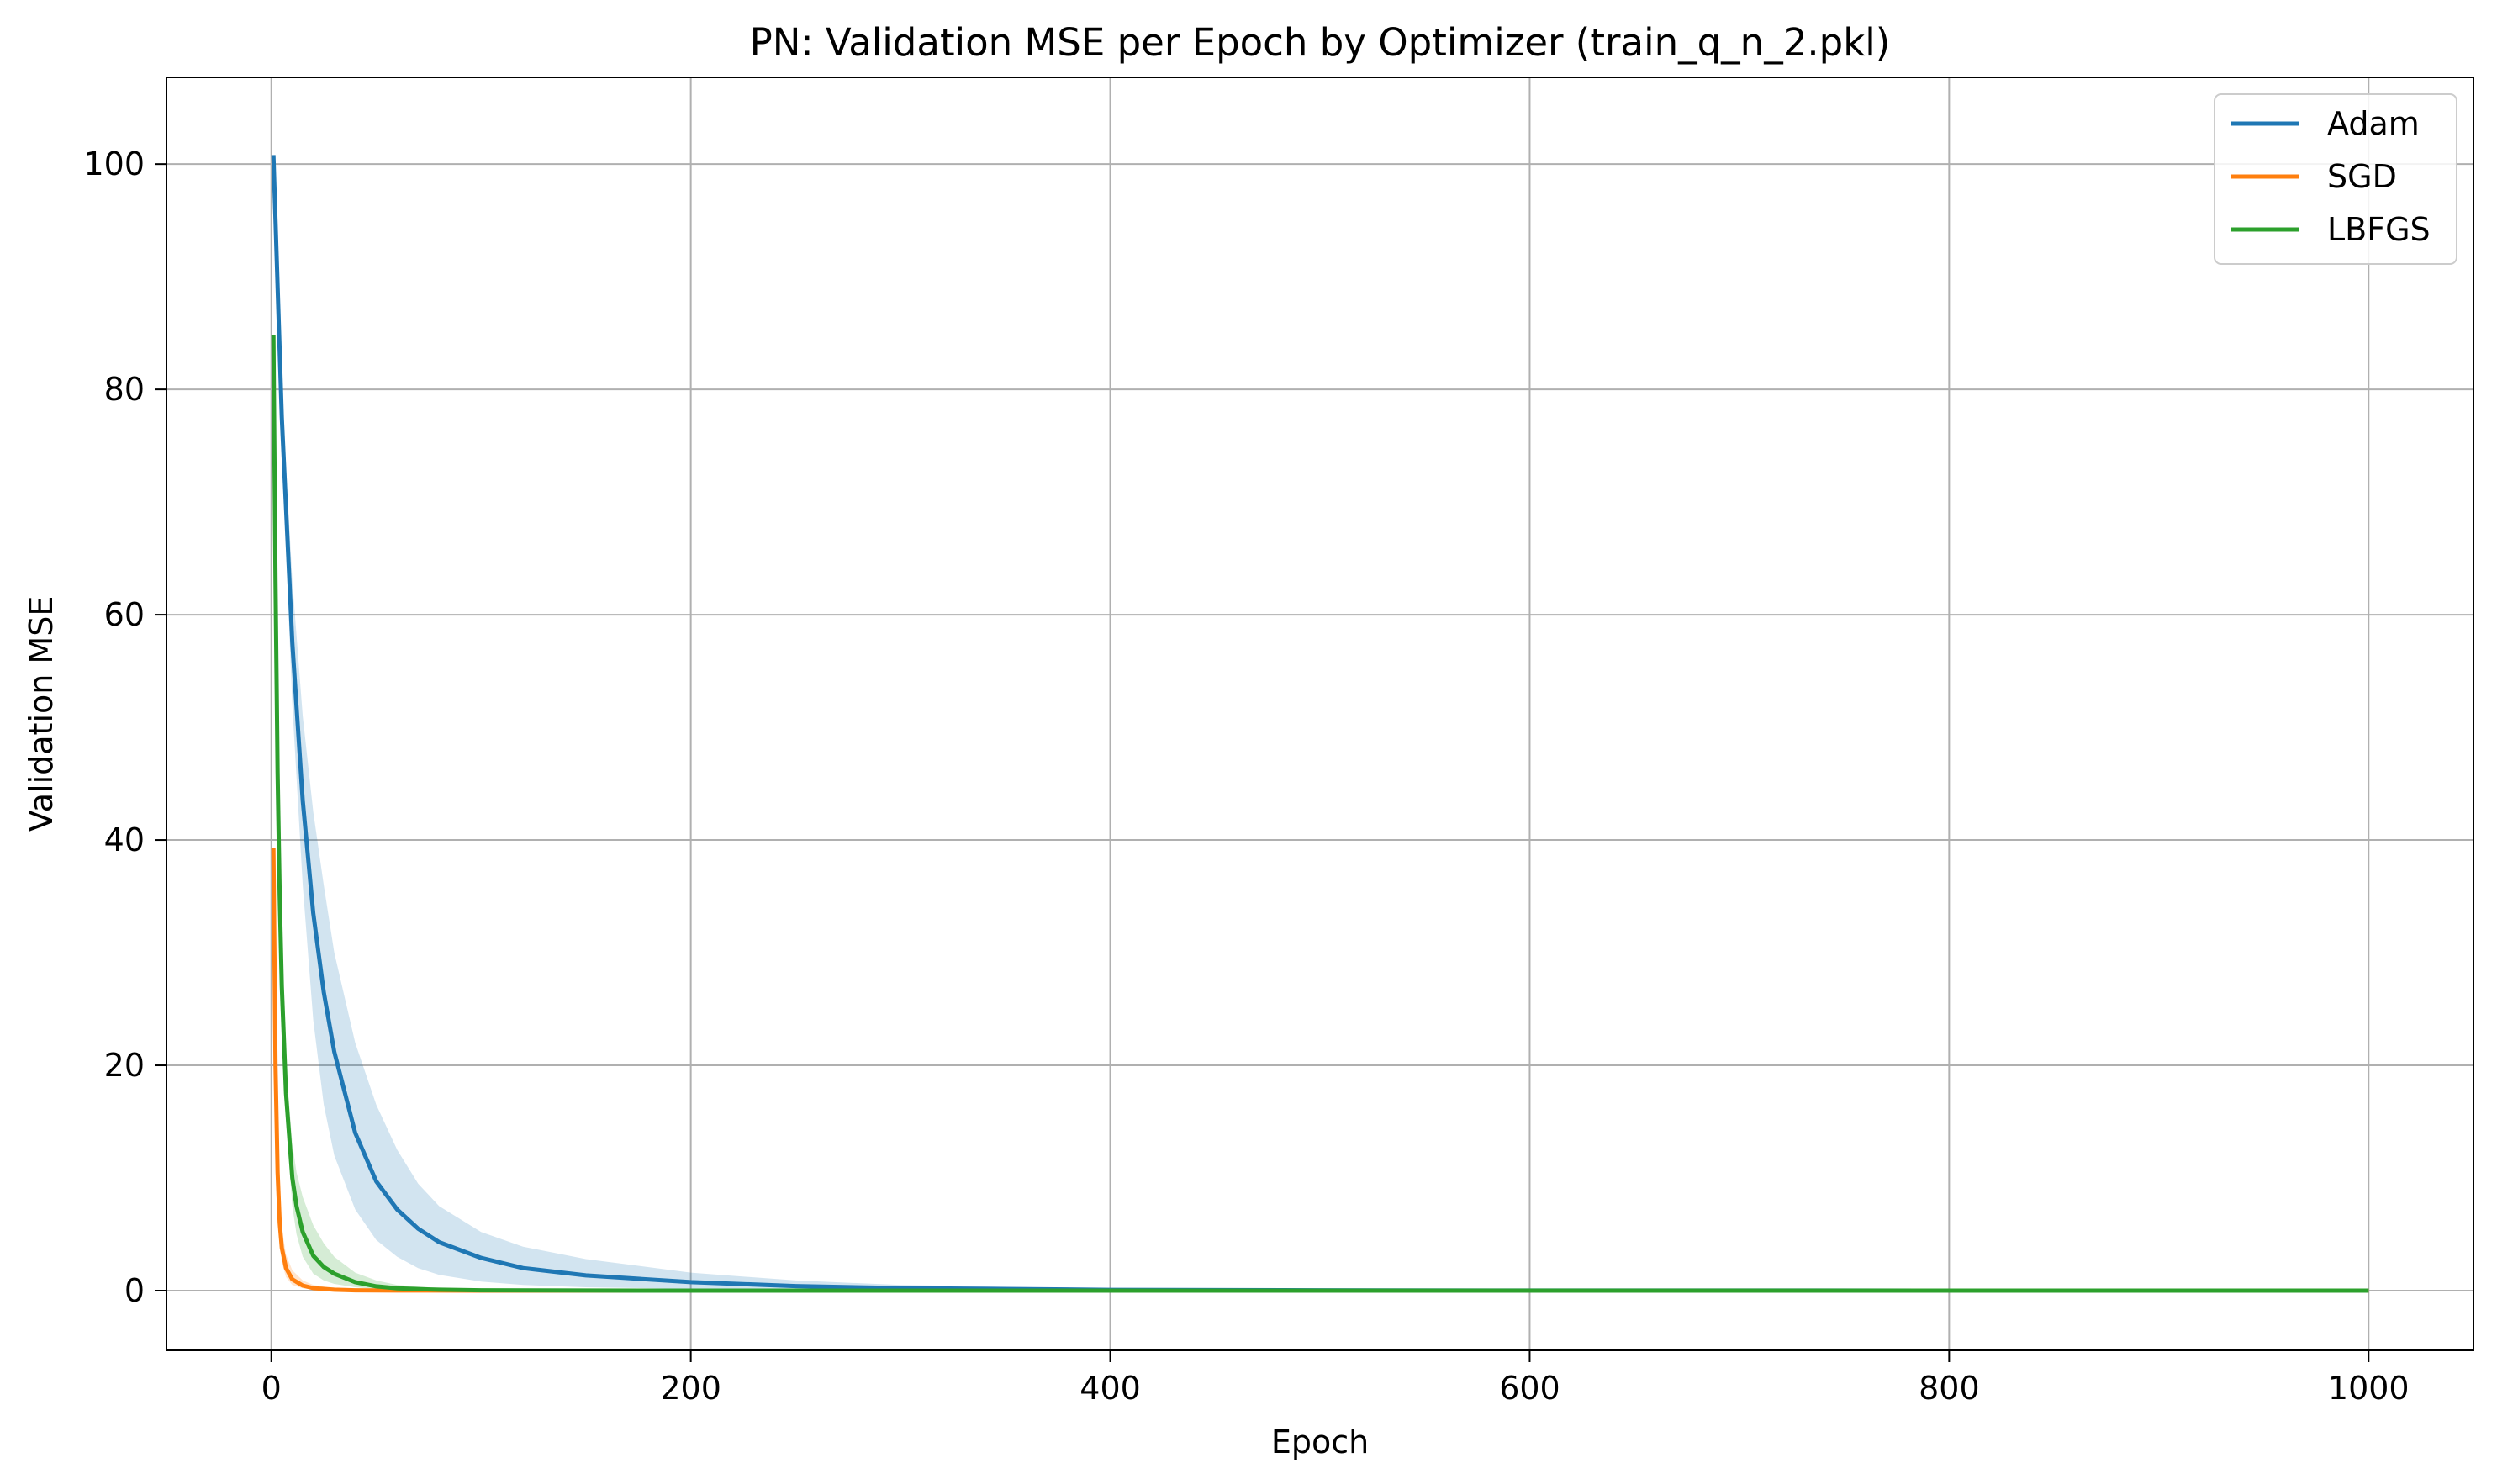 This screenshot has height=1484, width=2497. Describe the element at coordinates (271, 1388) in the screenshot. I see `x-tick-label: 0` at that location.